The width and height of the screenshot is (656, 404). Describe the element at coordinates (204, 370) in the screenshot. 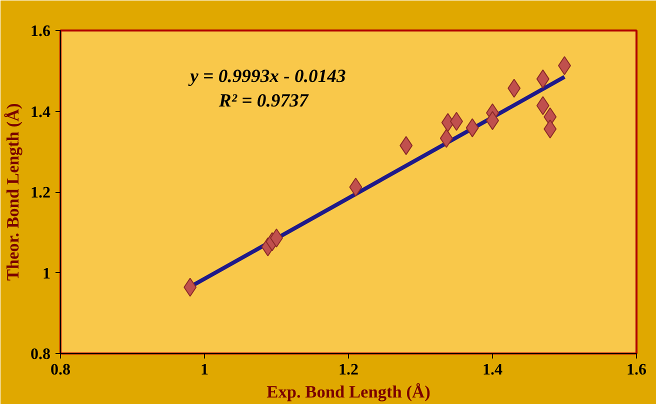

I see `x-tick-label: 1` at that location.